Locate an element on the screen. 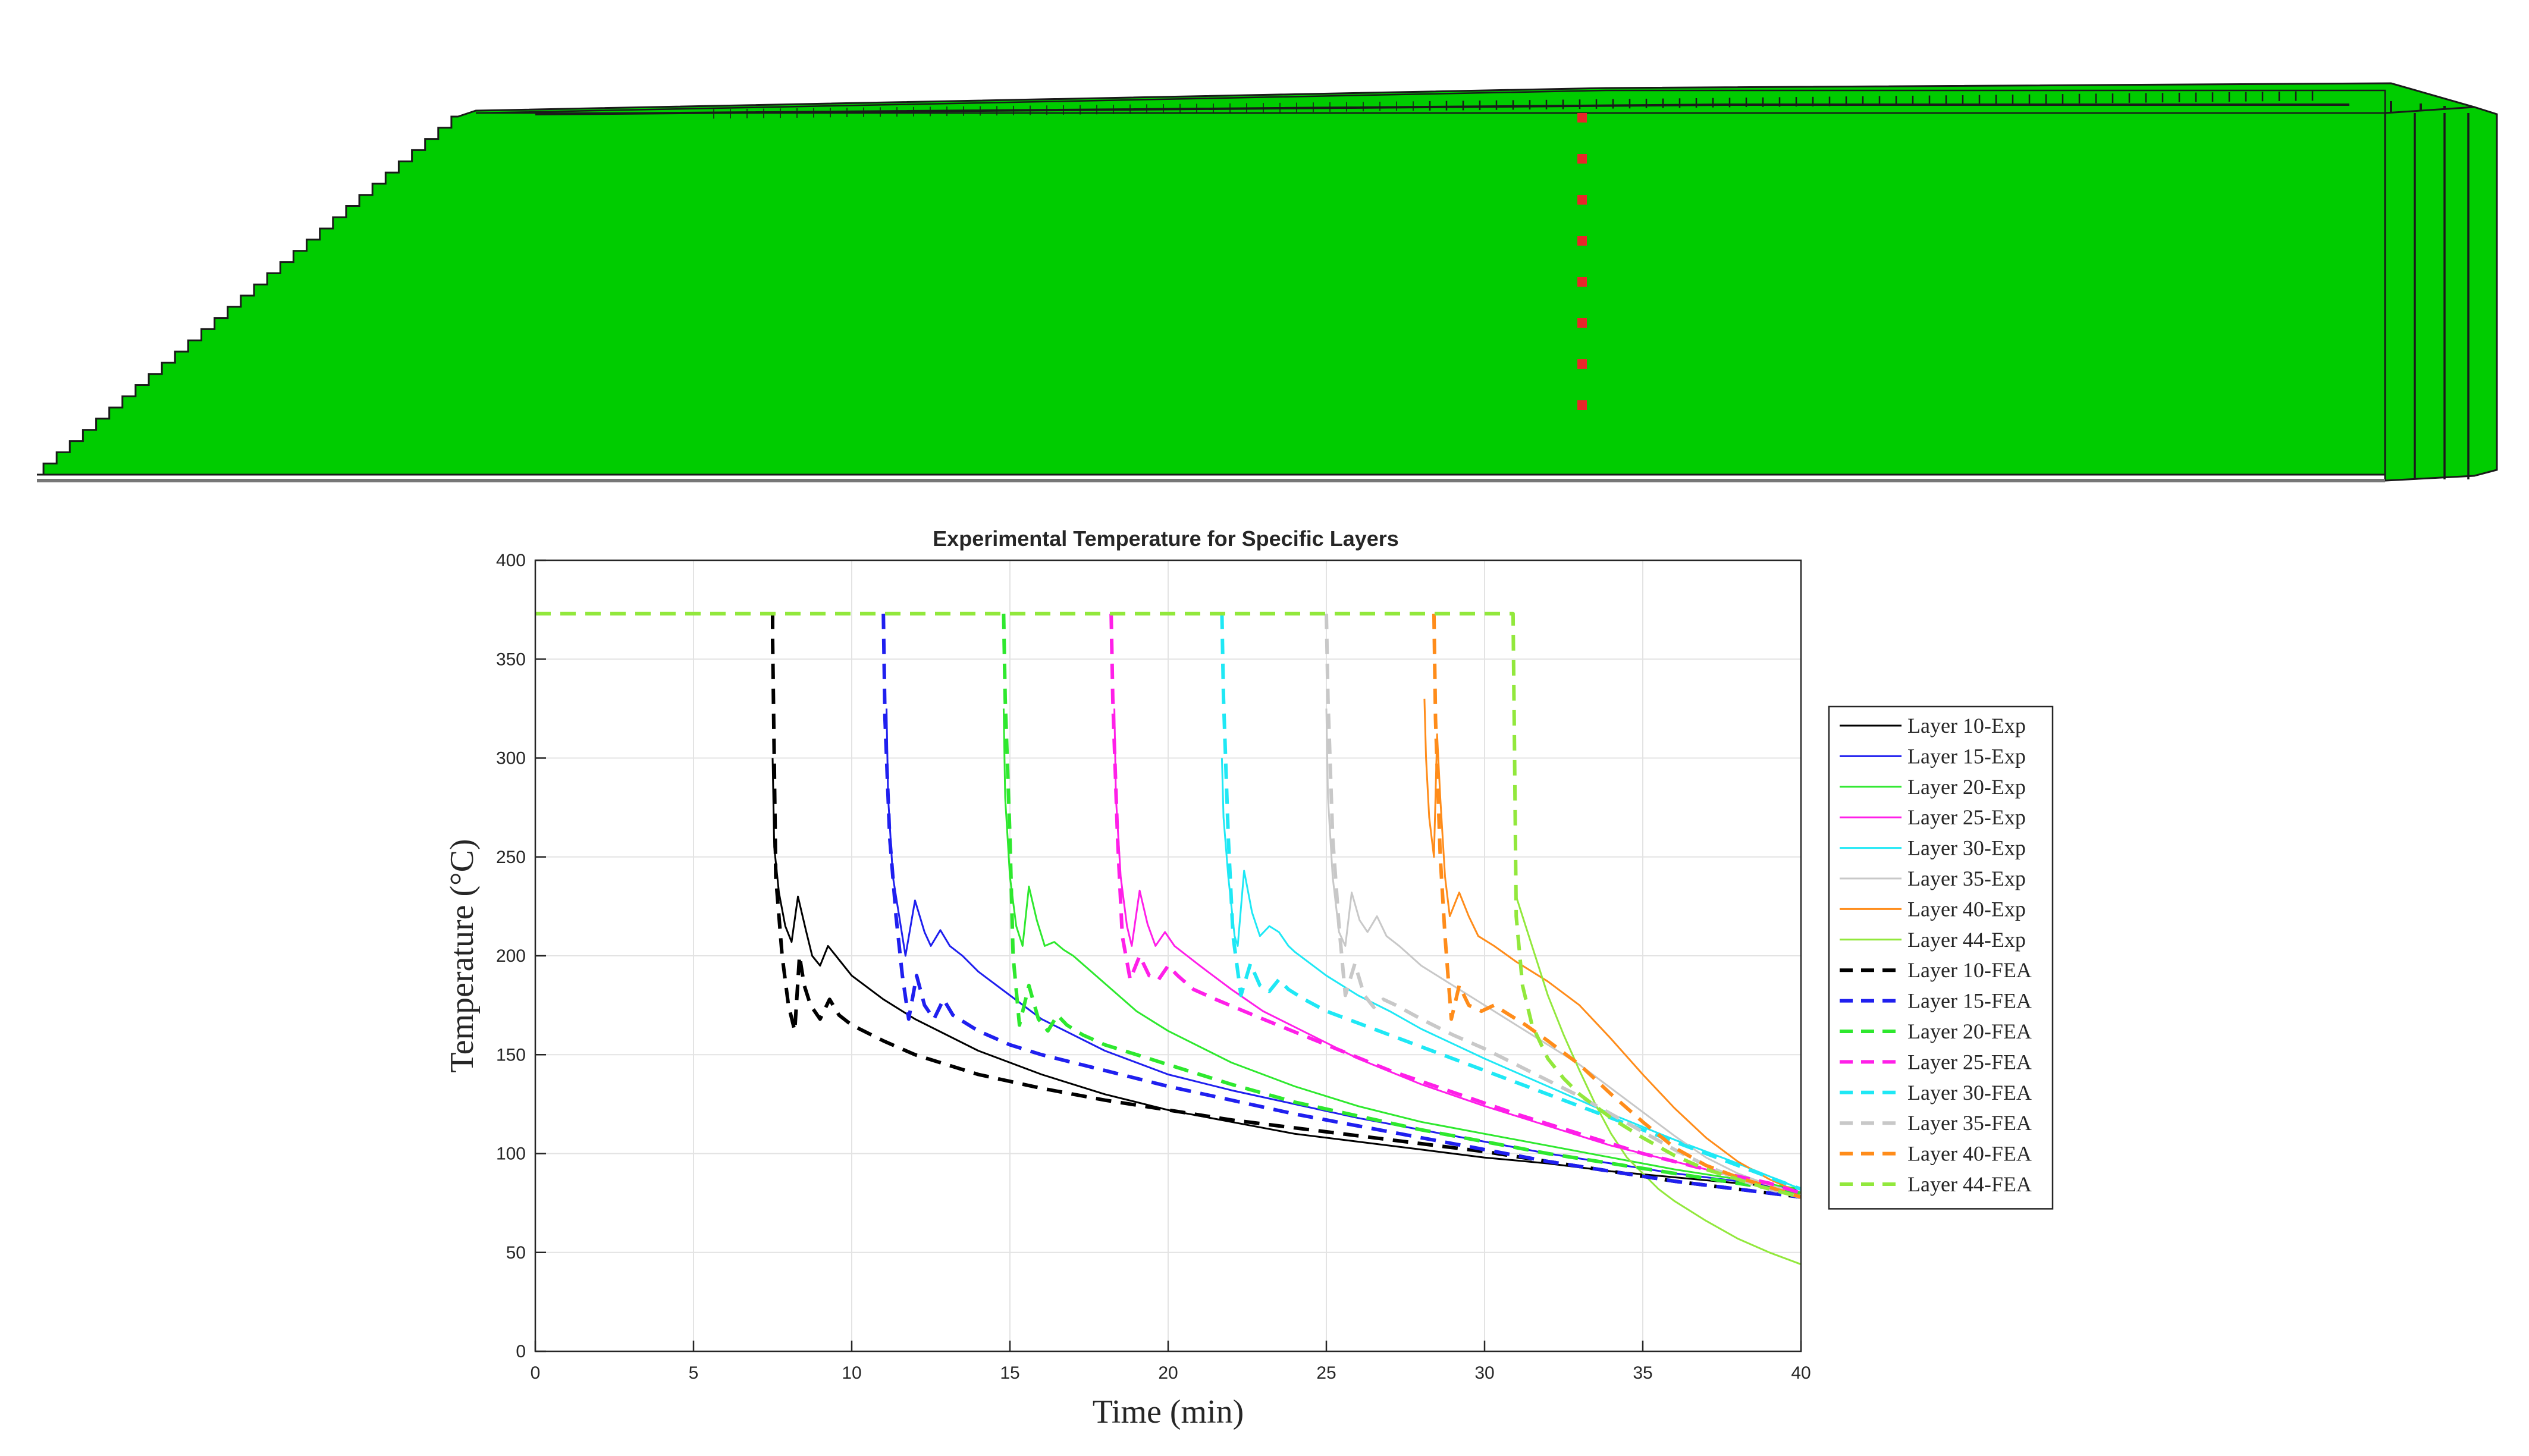  legend-entry-label: Layer 35-FEA is located at coordinates (1969, 1123).